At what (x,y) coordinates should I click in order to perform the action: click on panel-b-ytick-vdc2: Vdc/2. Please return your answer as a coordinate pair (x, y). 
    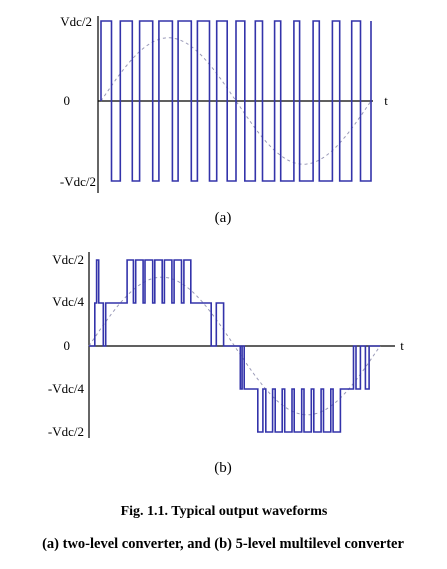
    Looking at the image, I should click on (68, 259).